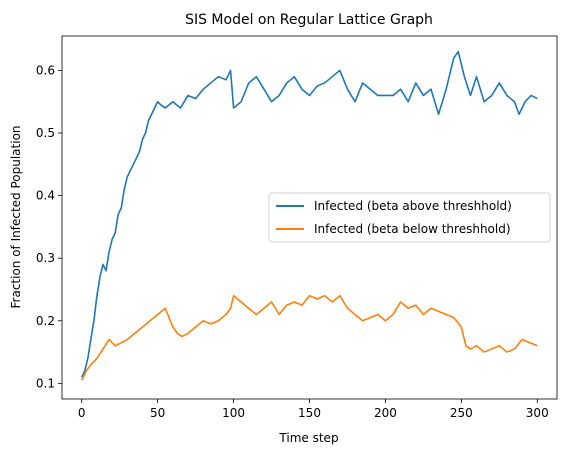  Describe the element at coordinates (537, 413) in the screenshot. I see `x-tick-label: 300` at that location.